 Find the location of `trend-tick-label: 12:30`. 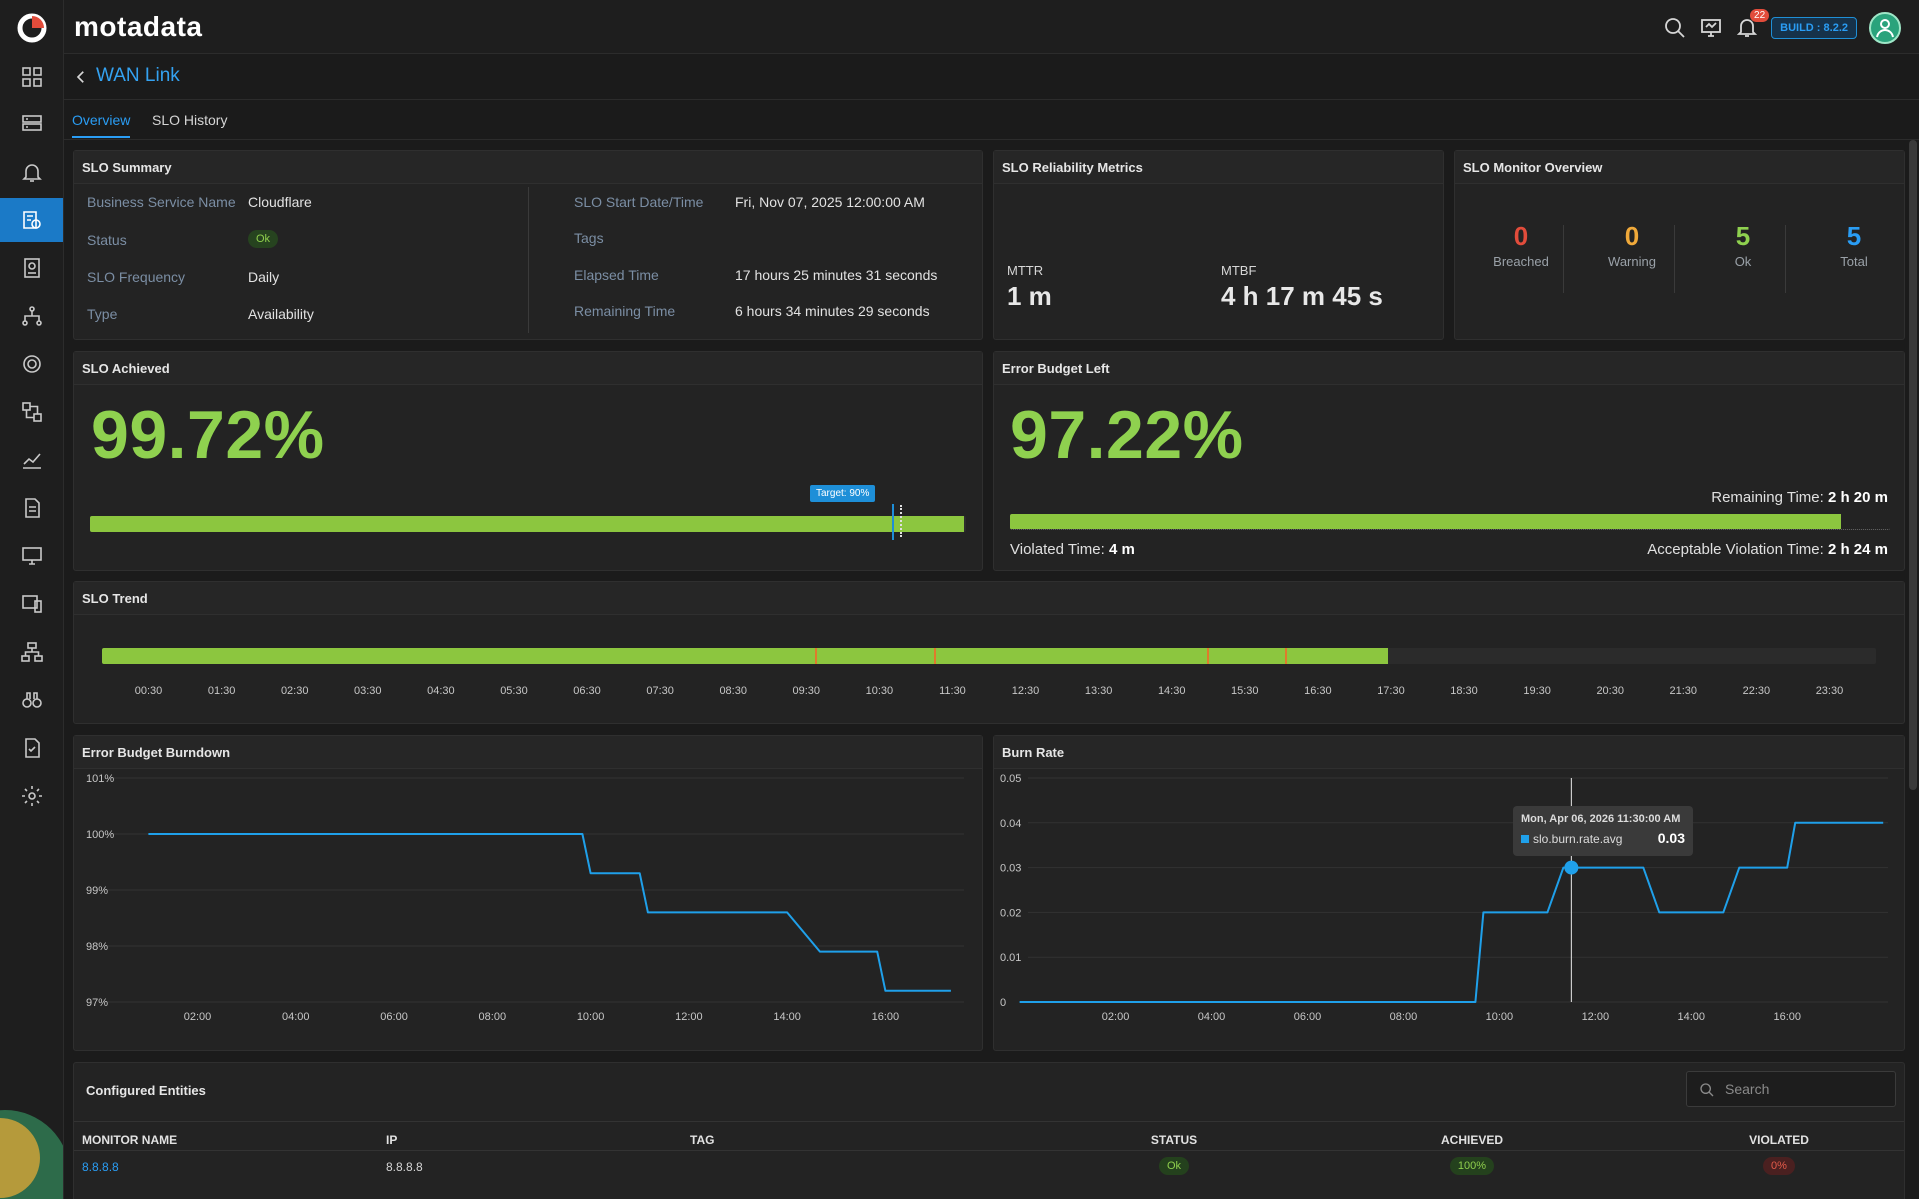

trend-tick-label: 12:30 is located at coordinates (1025, 691).